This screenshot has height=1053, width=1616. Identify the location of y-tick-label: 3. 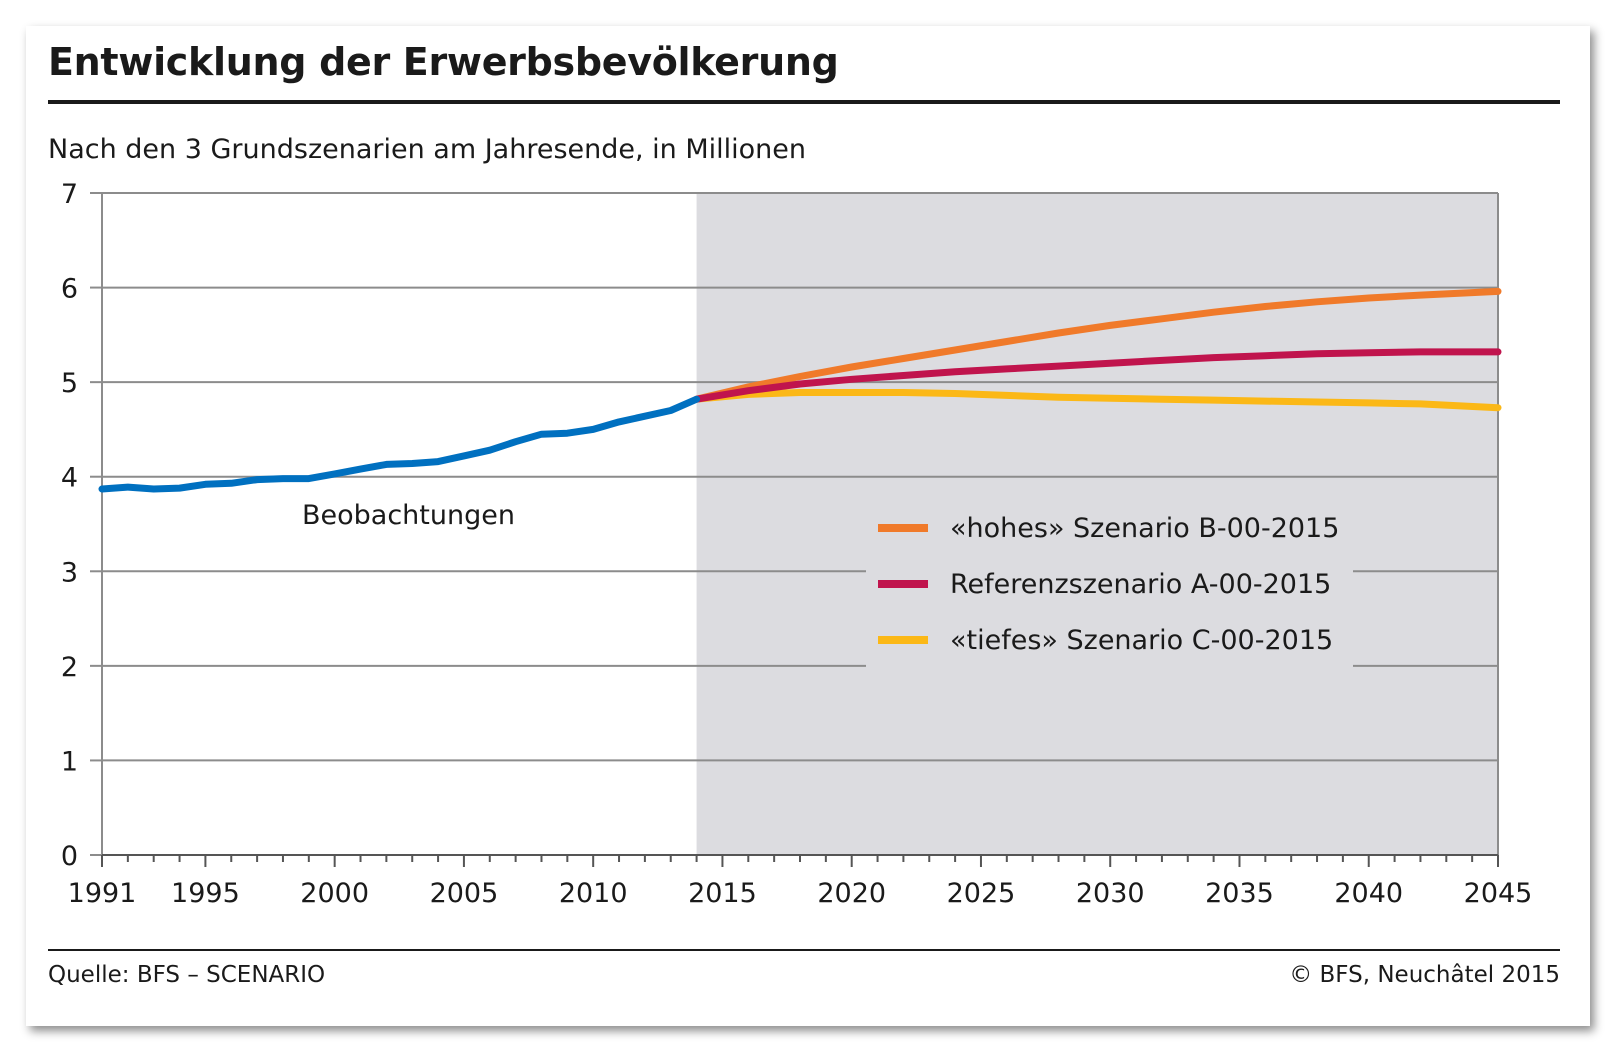
(69, 572).